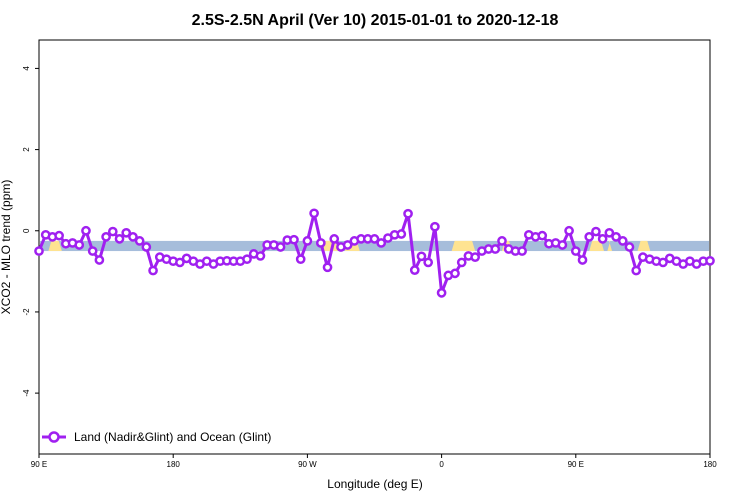 The image size is (750, 500). What do you see at coordinates (26, 68) in the screenshot?
I see `y-tick-label: 4` at bounding box center [26, 68].